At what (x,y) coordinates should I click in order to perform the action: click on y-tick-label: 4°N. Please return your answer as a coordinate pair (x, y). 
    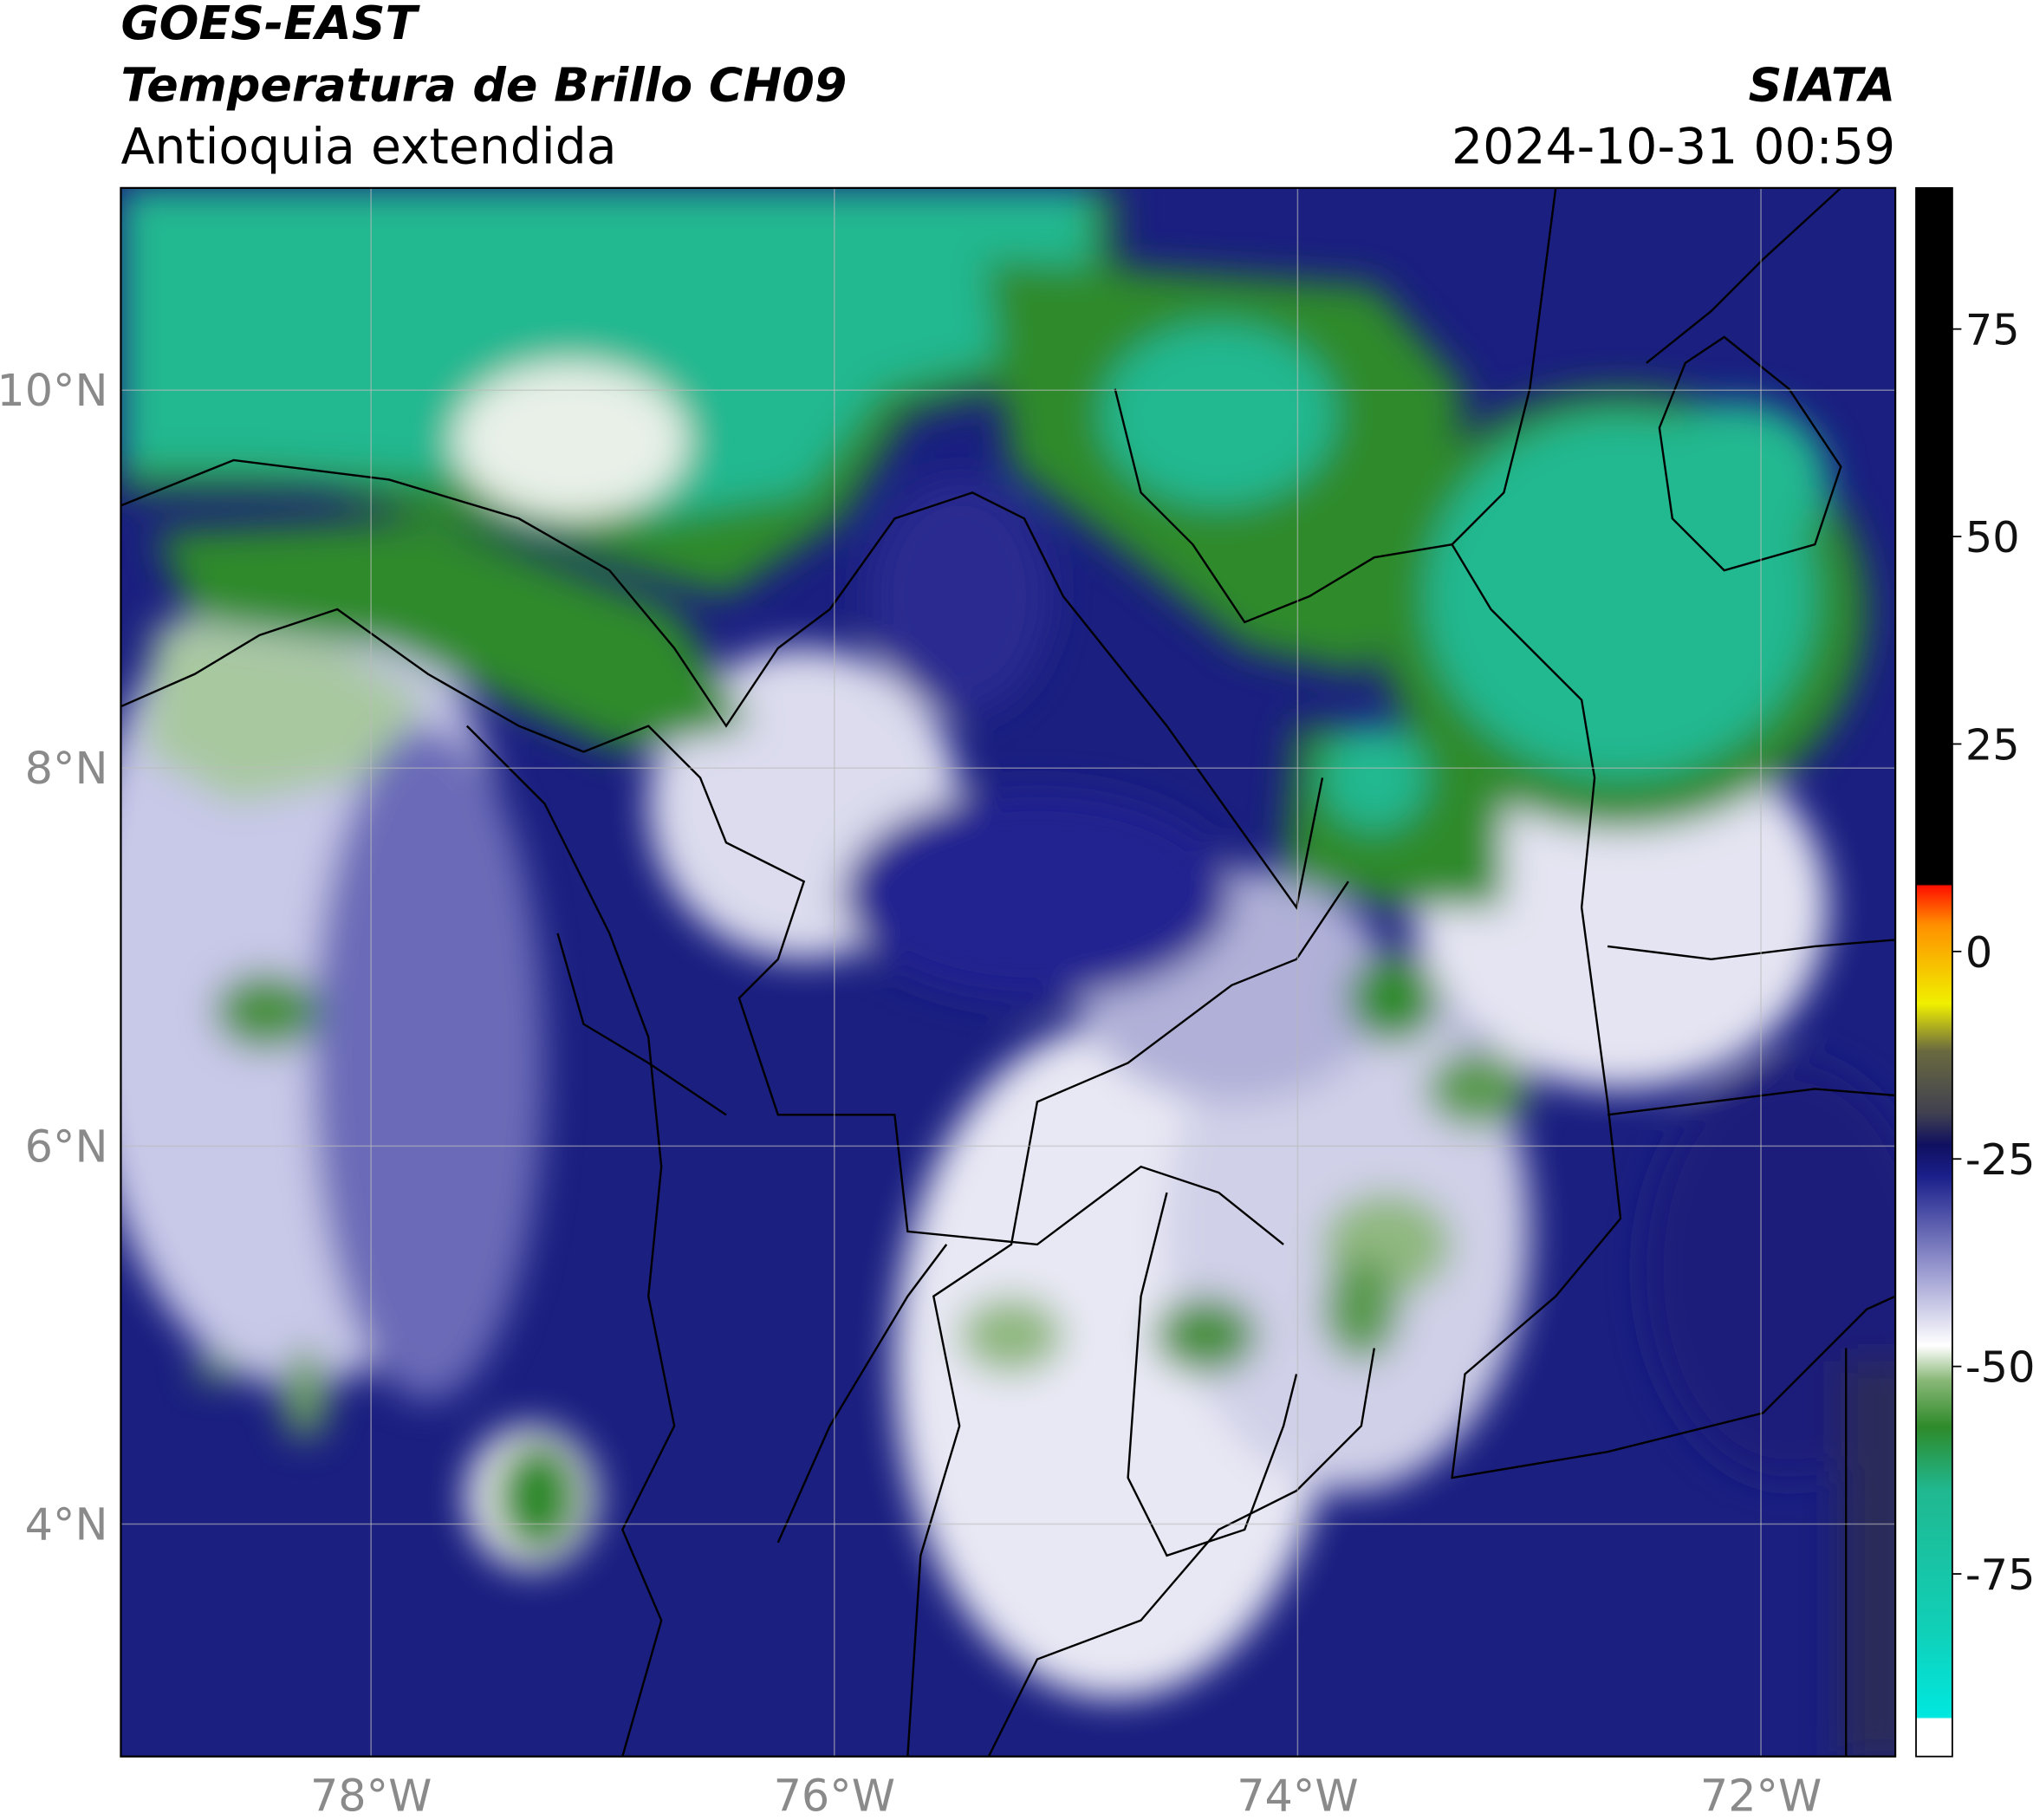
    Looking at the image, I should click on (66, 1524).